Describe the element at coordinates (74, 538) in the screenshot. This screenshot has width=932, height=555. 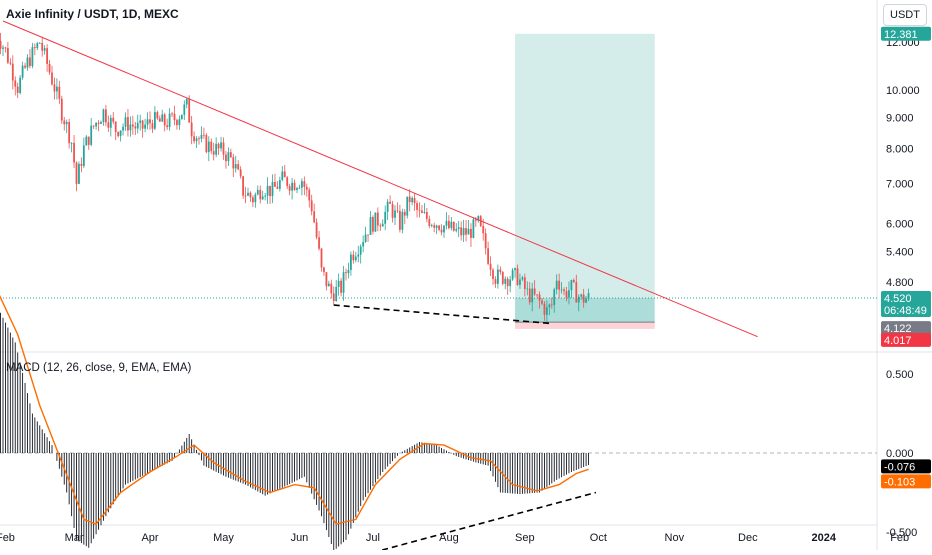
I see `time-tick-label: Mar` at that location.